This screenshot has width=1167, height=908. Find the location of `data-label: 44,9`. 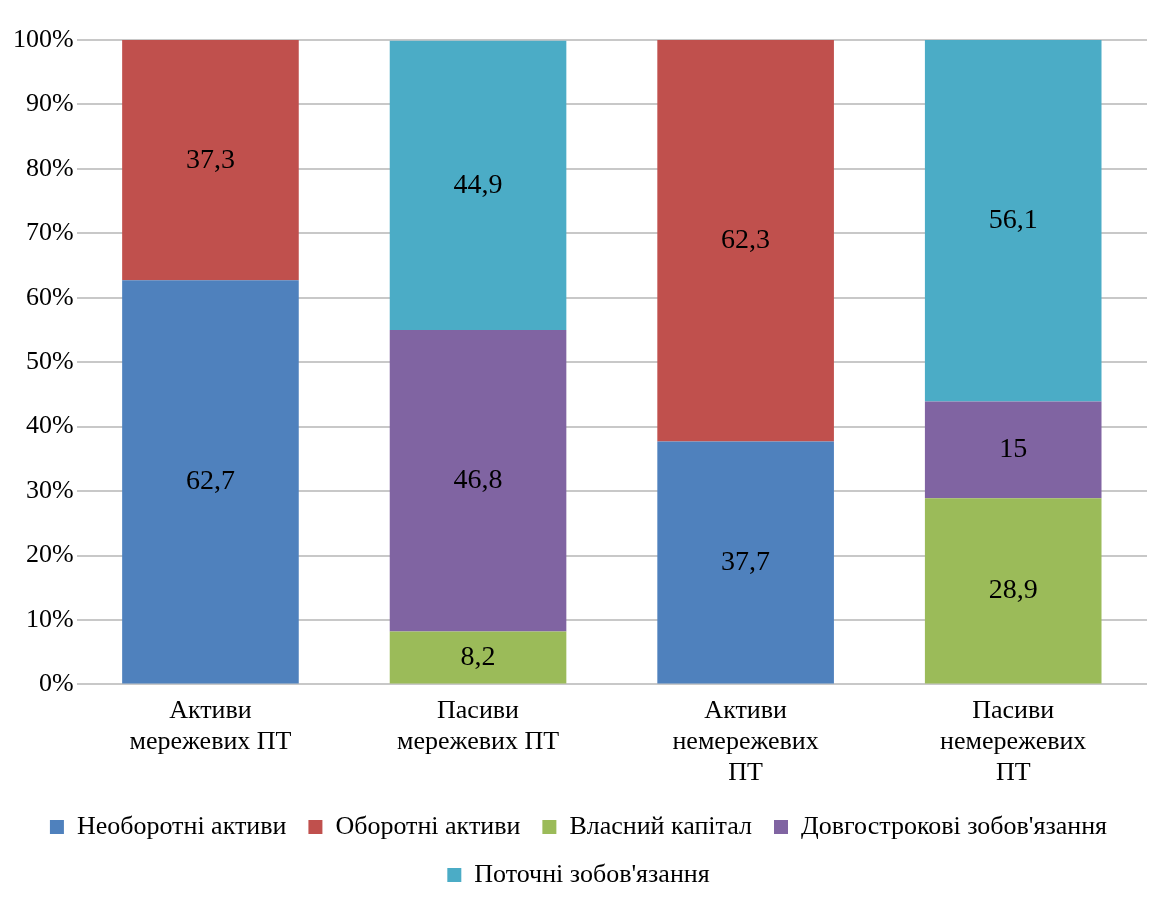

data-label: 44,9 is located at coordinates (478, 183).